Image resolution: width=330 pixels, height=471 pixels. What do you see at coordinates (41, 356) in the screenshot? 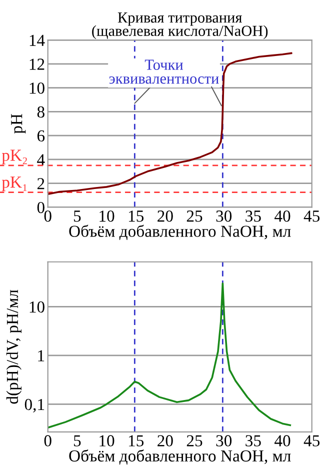
I see `y-tick-label: 1` at bounding box center [41, 356].